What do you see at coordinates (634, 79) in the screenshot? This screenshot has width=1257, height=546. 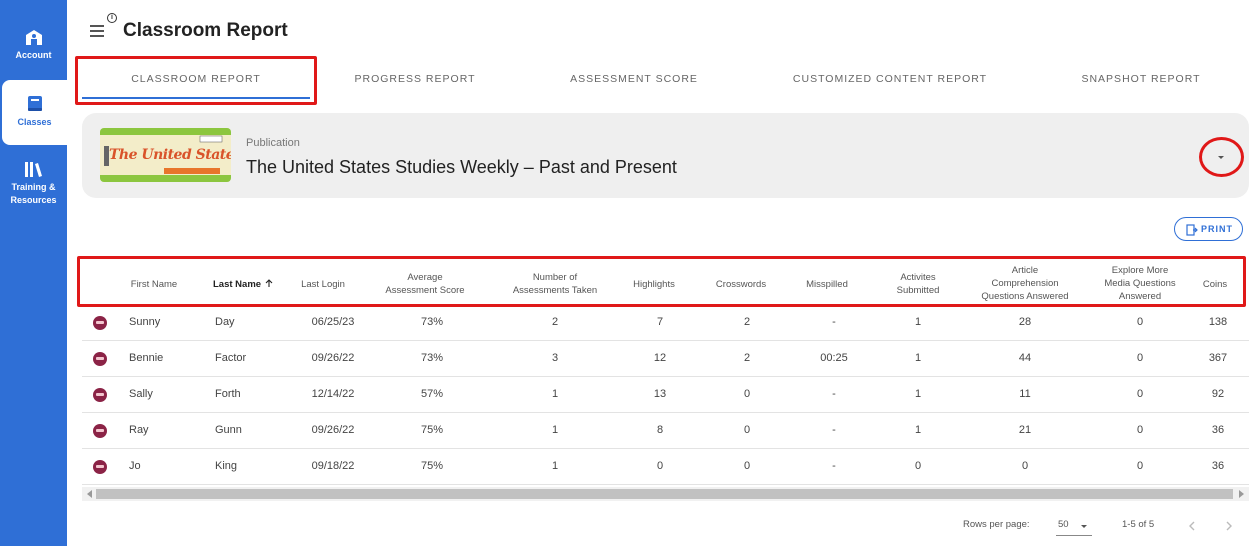 I see `tab-assessment-score: ASSESSMENT SCORE` at bounding box center [634, 79].